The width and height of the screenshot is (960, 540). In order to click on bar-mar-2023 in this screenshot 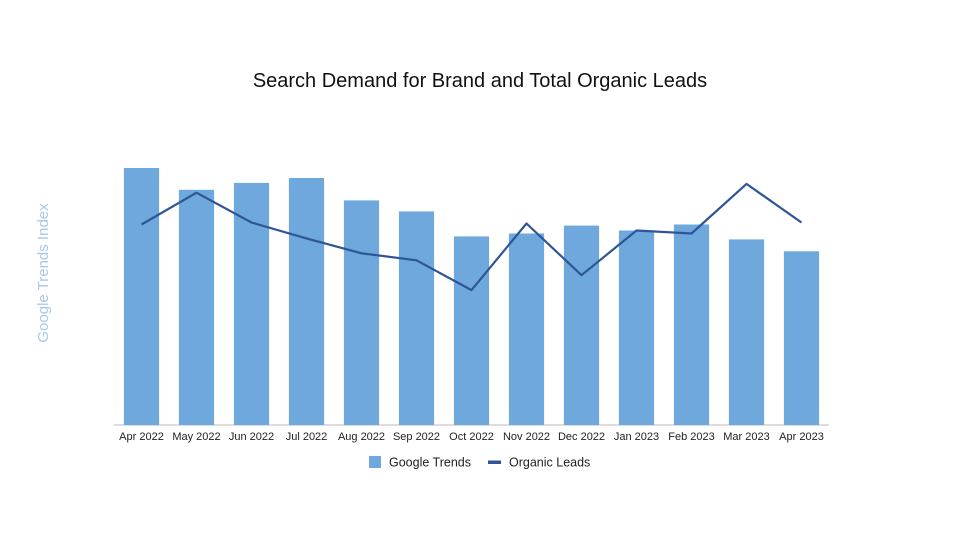, I will do `click(746, 332)`.